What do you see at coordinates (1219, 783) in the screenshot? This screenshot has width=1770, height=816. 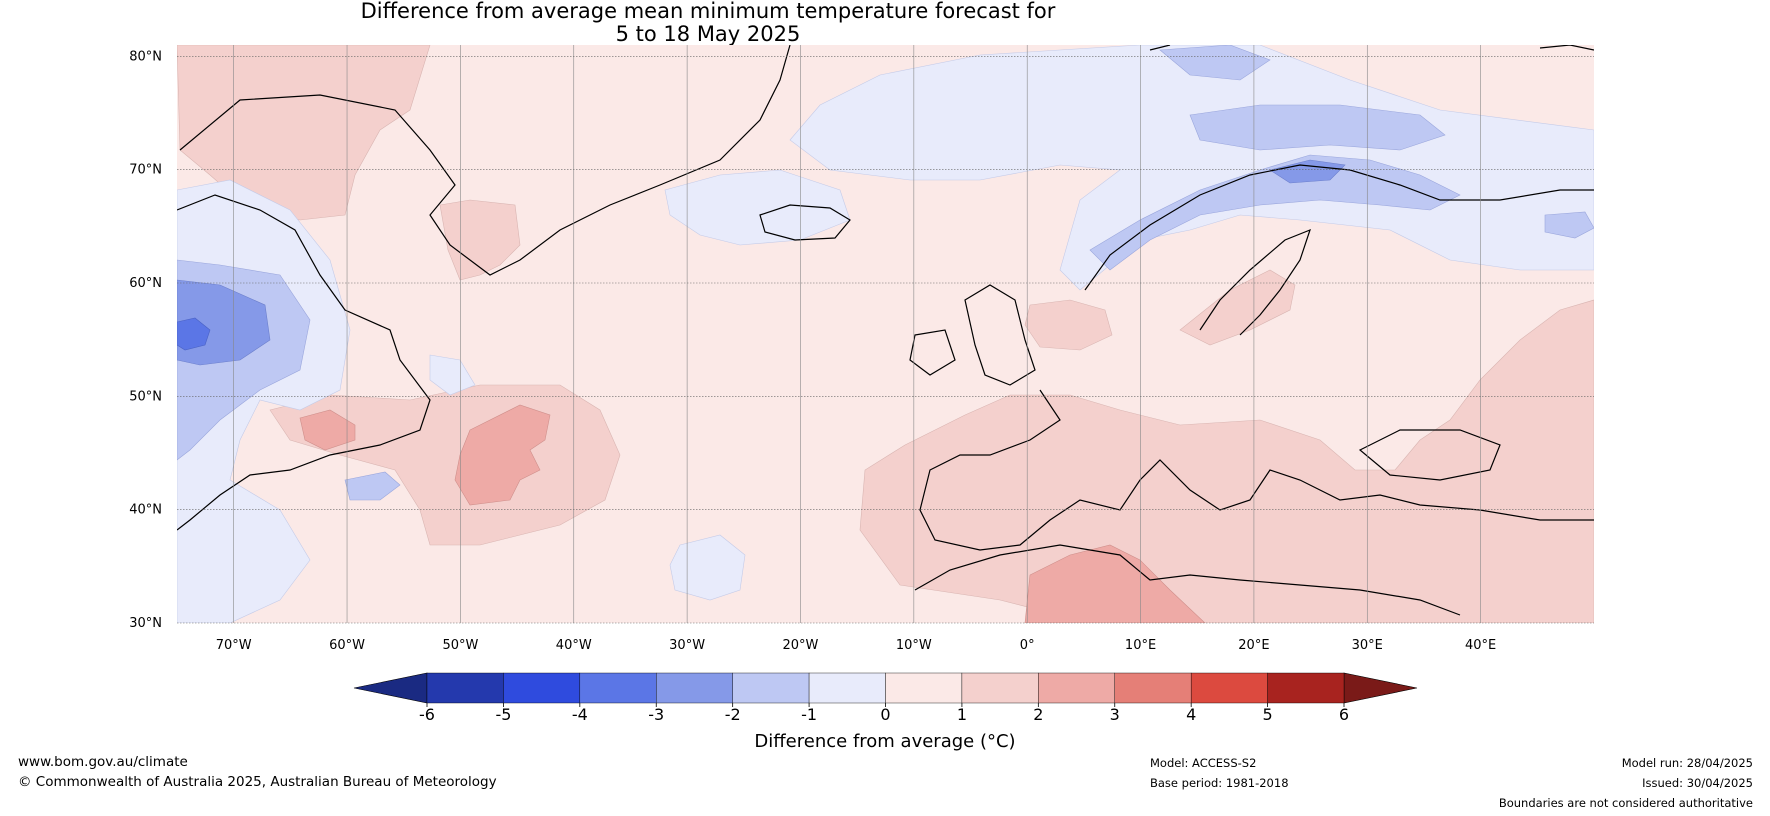 I see `footer-base-period: Base period: 1981-2018` at bounding box center [1219, 783].